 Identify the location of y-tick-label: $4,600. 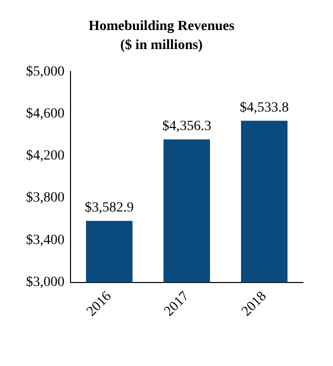
(45, 114).